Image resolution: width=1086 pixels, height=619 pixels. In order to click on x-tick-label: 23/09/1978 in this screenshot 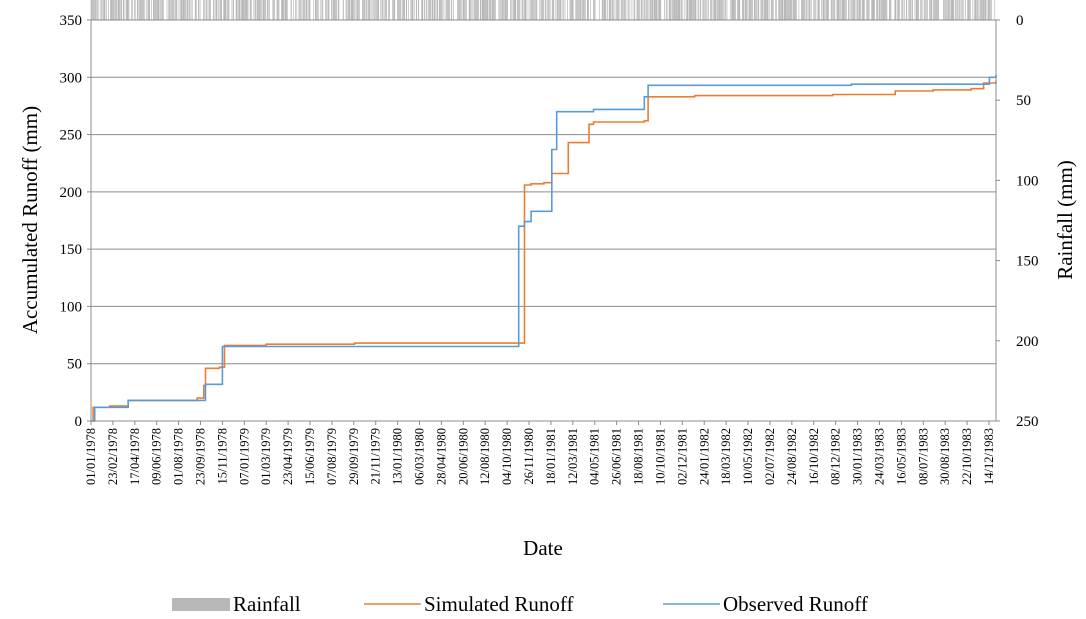, I will do `click(201, 456)`.